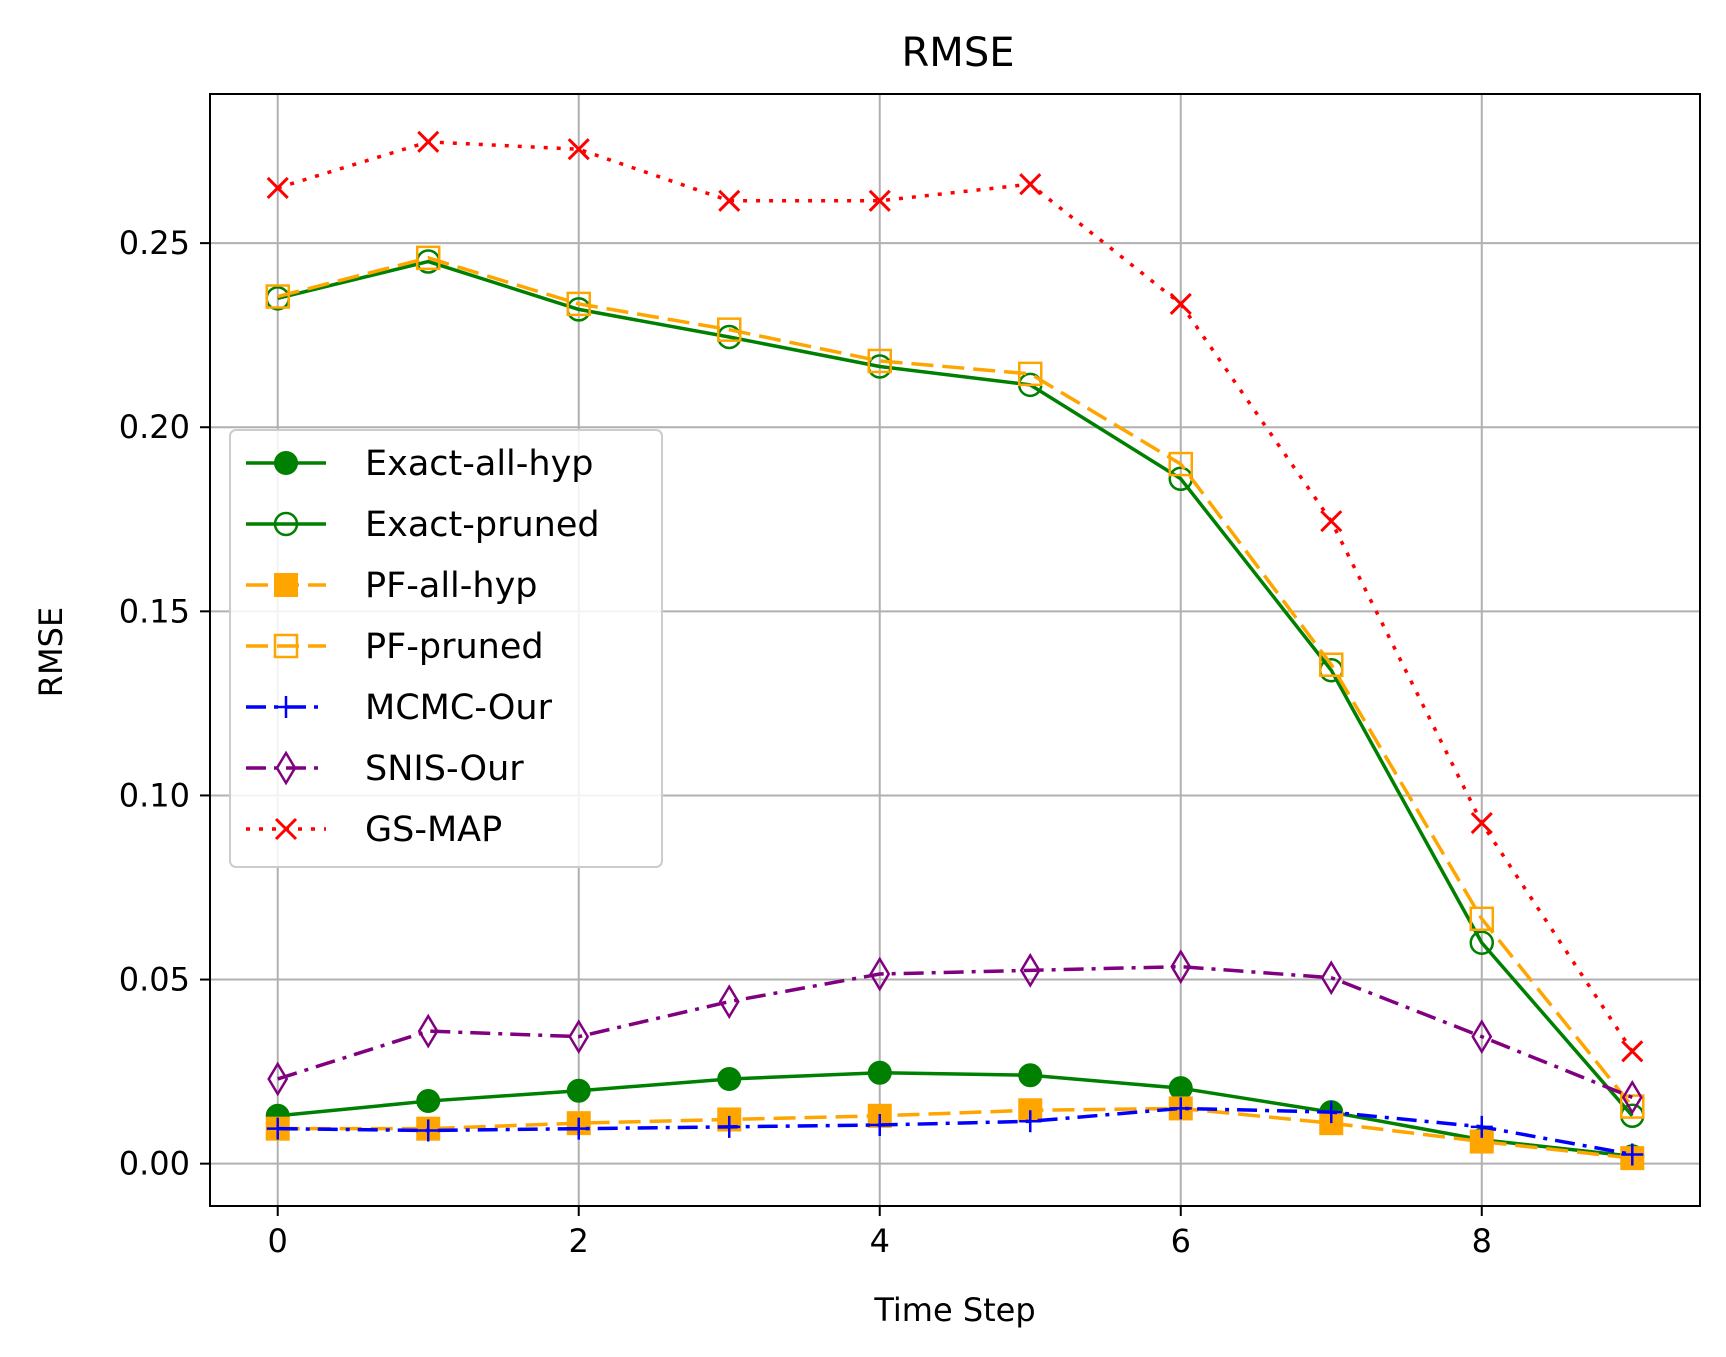  What do you see at coordinates (880, 1241) in the screenshot?
I see `x-tick-label: 4` at bounding box center [880, 1241].